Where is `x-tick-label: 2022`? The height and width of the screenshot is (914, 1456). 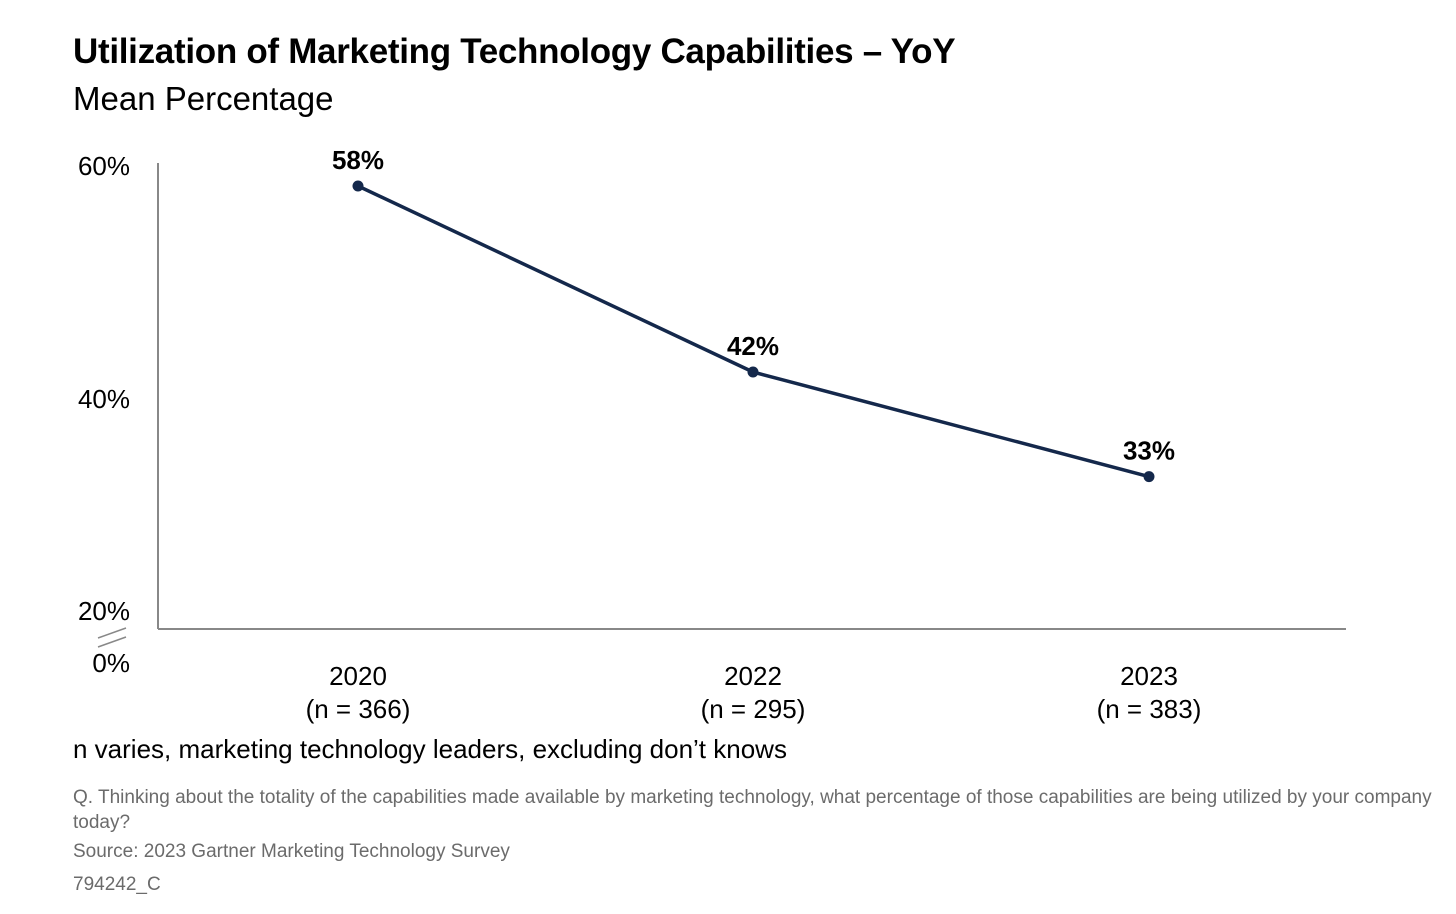
x-tick-label: 2022 is located at coordinates (753, 676).